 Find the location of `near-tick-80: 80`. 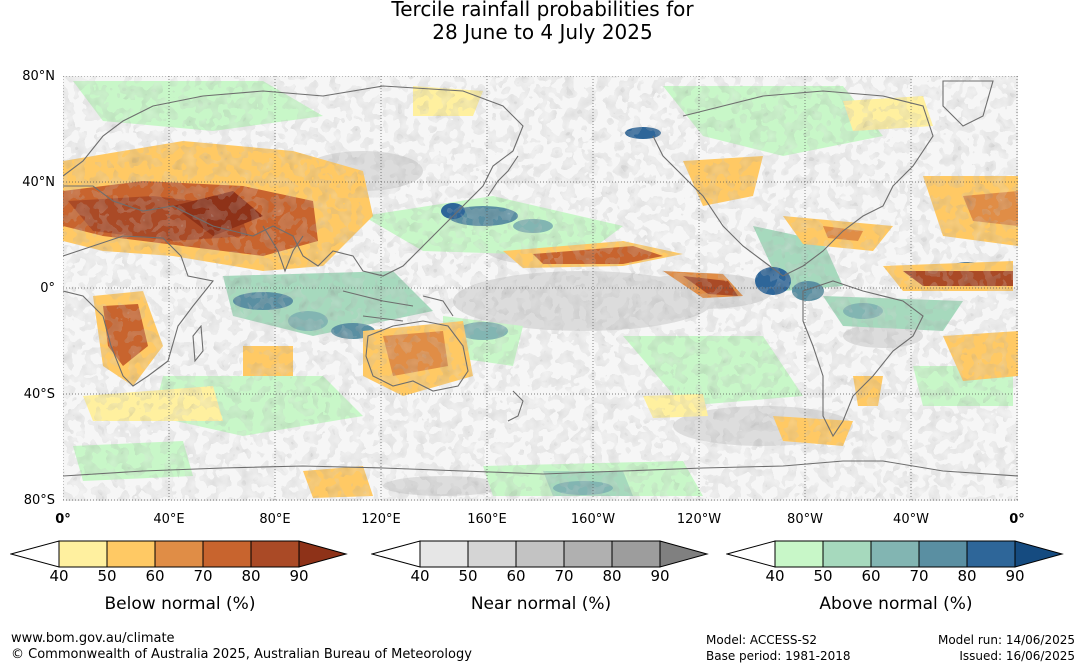

near-tick-80: 80 is located at coordinates (612, 576).